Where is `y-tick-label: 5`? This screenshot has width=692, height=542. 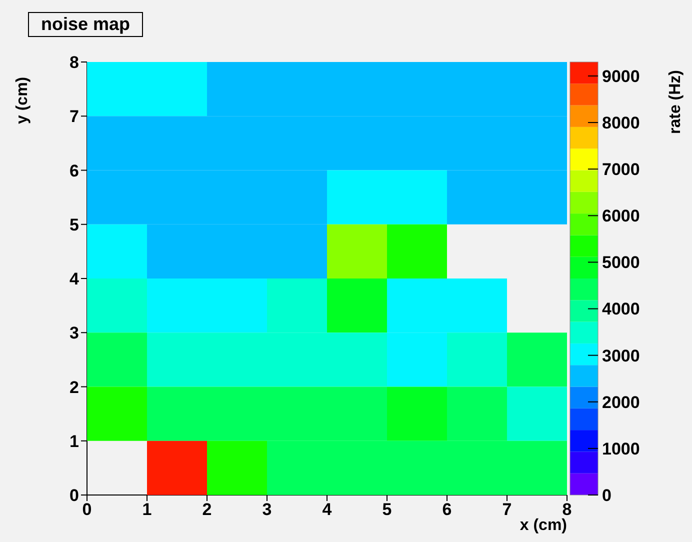 y-tick-label: 5 is located at coordinates (74, 224).